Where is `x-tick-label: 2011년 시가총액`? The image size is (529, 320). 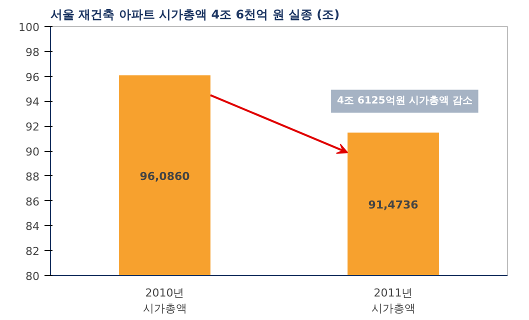 x-tick-label: 2011년 시가총액 is located at coordinates (393, 301).